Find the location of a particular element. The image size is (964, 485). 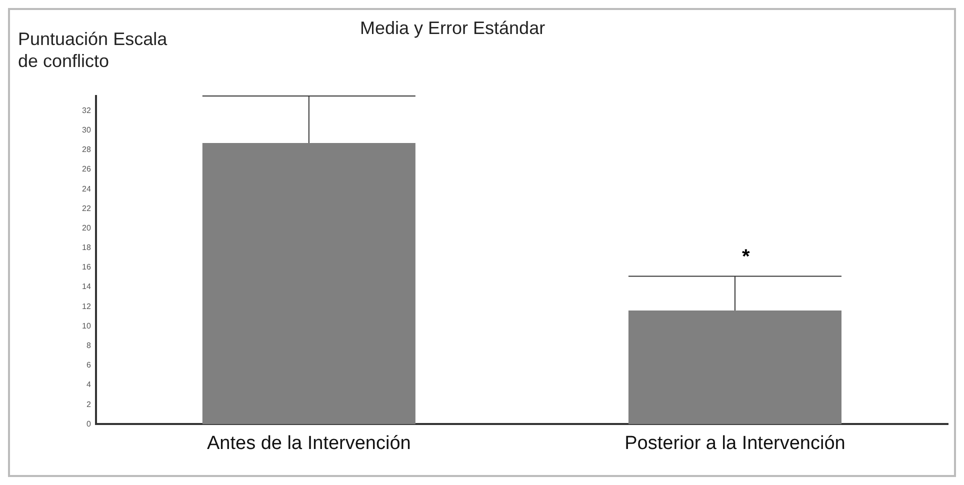

y-tick-label: 20 is located at coordinates (87, 227).